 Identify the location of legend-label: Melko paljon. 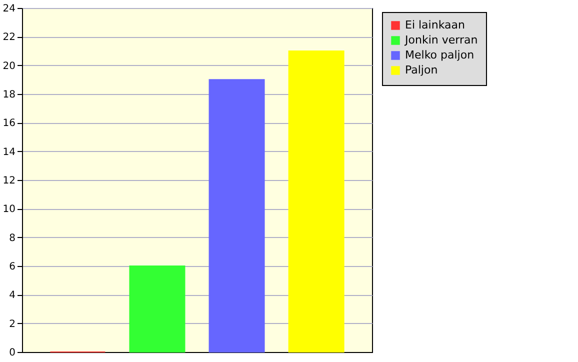
(439, 55).